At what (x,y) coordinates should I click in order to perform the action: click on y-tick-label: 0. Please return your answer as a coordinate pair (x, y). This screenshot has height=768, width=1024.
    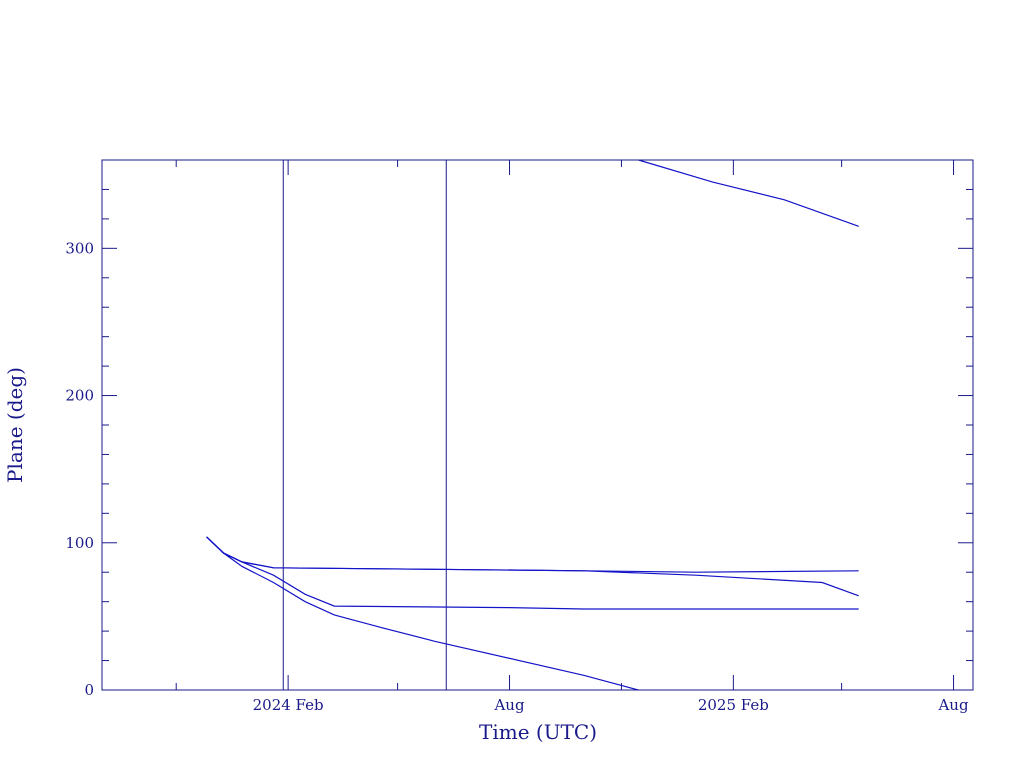
    Looking at the image, I should click on (89, 690).